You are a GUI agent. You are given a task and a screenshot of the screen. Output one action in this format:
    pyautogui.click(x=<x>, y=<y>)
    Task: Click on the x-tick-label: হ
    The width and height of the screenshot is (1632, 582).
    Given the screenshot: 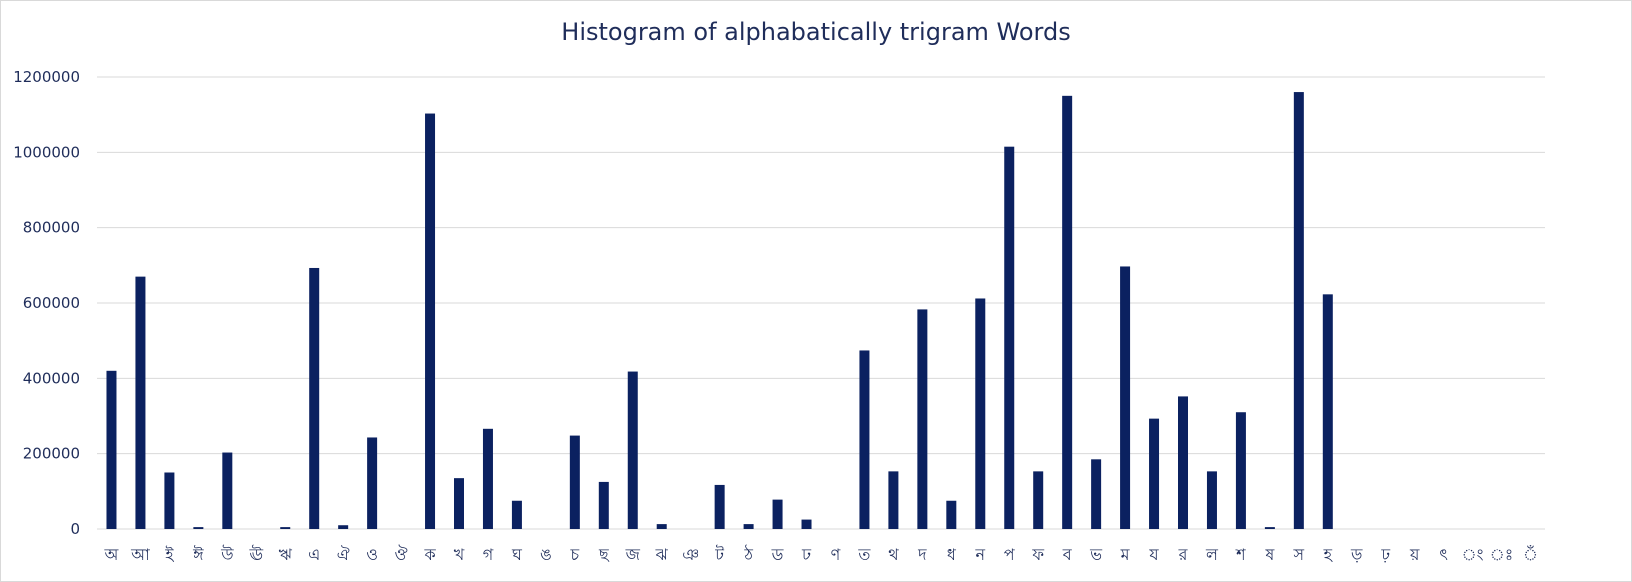 What is the action you would take?
    pyautogui.click(x=1328, y=554)
    